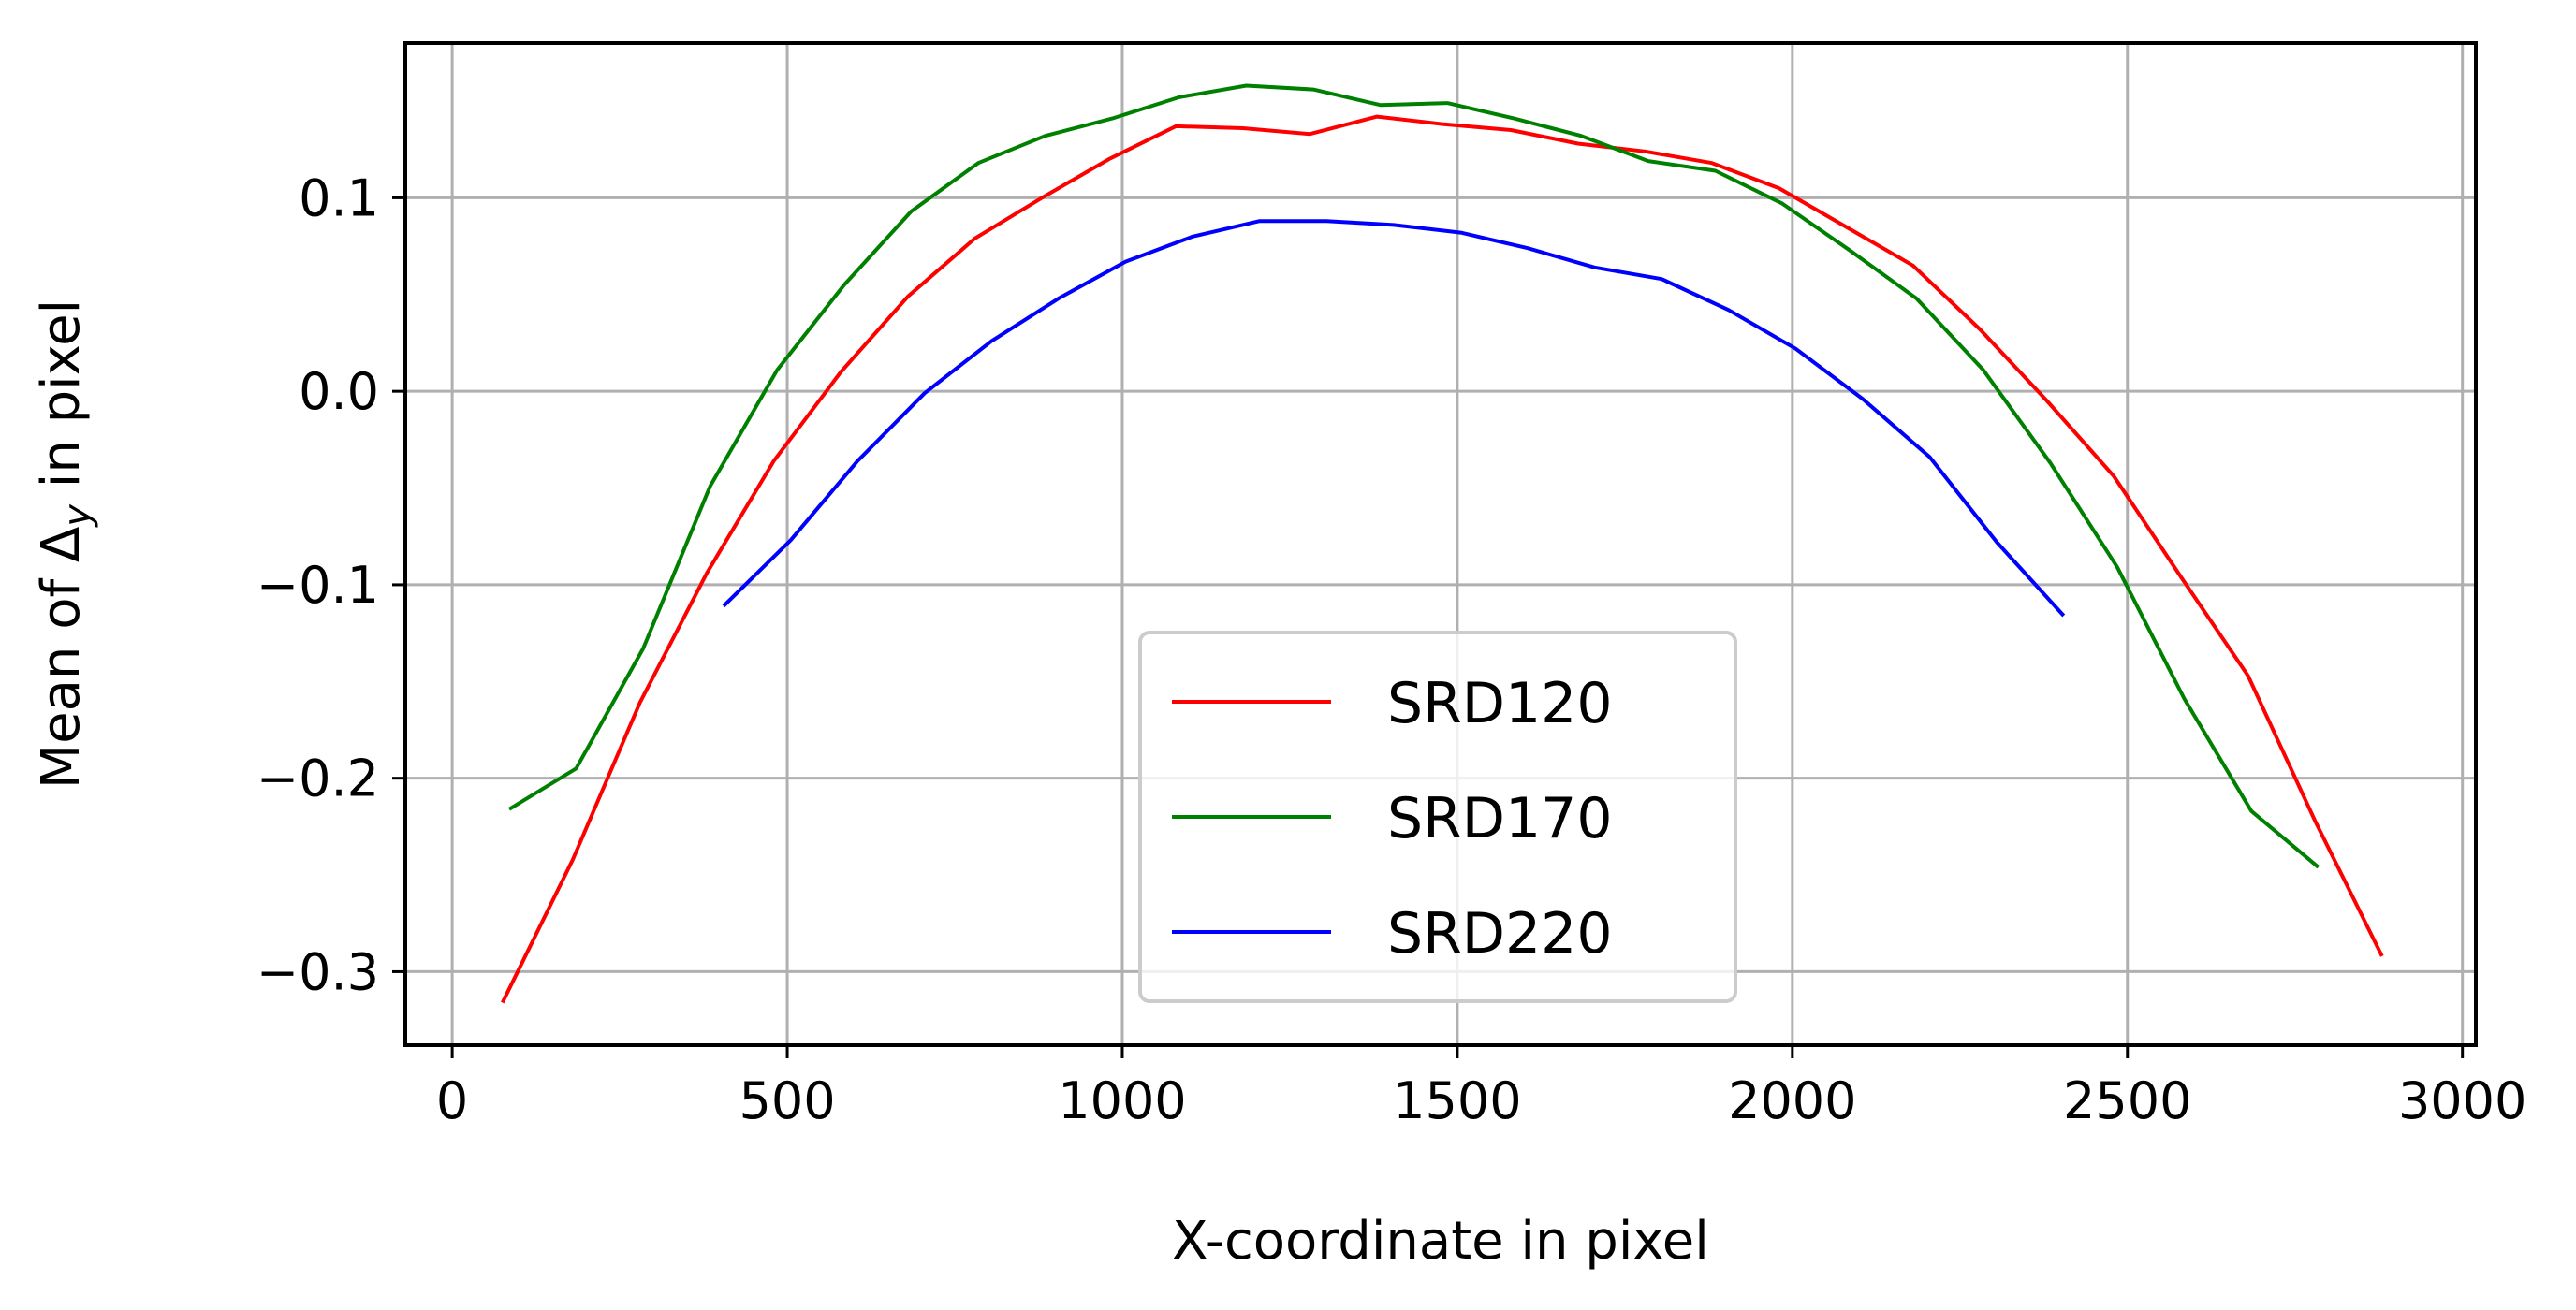 The height and width of the screenshot is (1310, 2576). I want to click on legend: SRD120 SRD170 SRD220, so click(1437, 817).